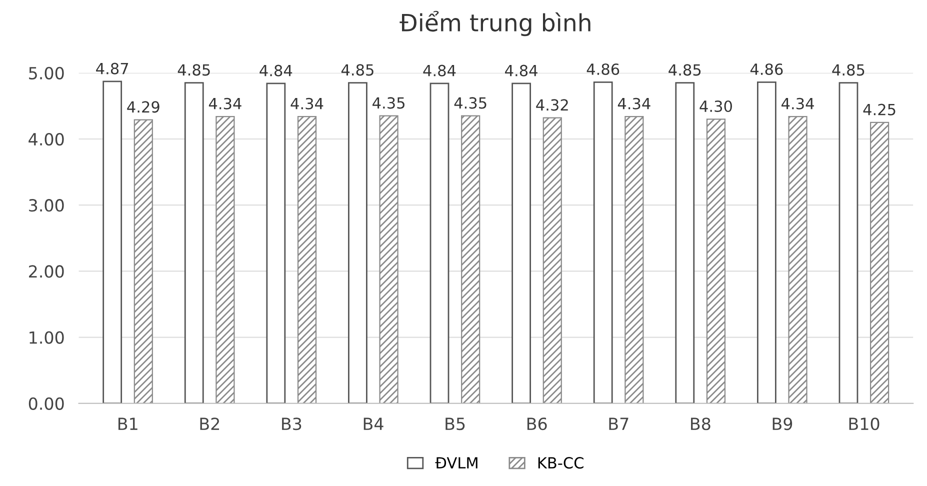 This screenshot has width=927, height=486. What do you see at coordinates (700, 424) in the screenshot?
I see `x-tick-label: B8` at bounding box center [700, 424].